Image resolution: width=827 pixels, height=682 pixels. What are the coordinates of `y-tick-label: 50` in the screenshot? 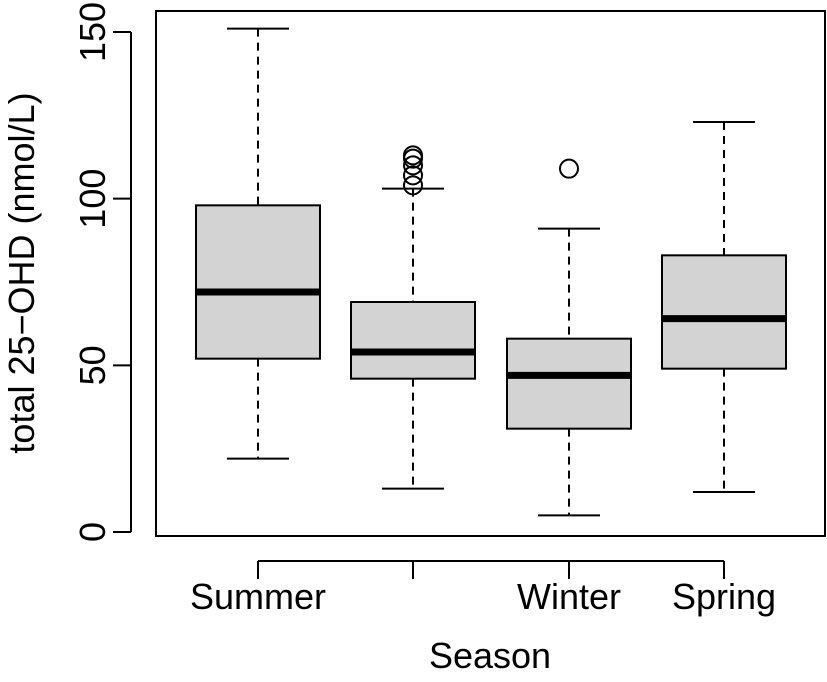 It's located at (92, 365).